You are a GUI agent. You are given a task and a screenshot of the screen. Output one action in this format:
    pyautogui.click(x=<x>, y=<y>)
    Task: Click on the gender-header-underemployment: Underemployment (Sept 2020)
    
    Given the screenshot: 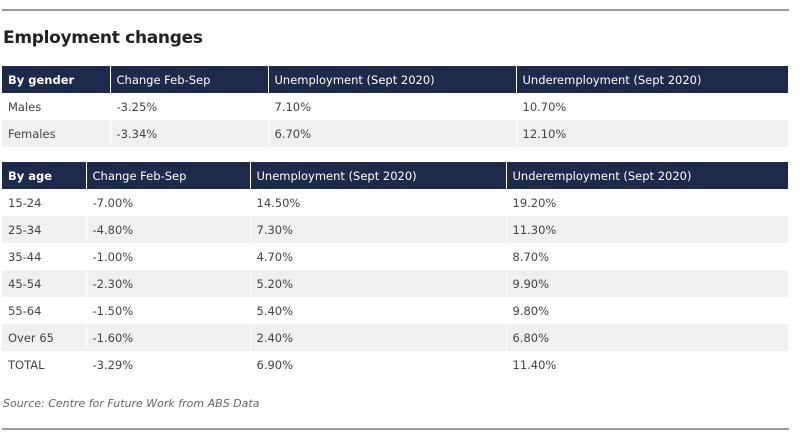 What is the action you would take?
    pyautogui.click(x=651, y=79)
    